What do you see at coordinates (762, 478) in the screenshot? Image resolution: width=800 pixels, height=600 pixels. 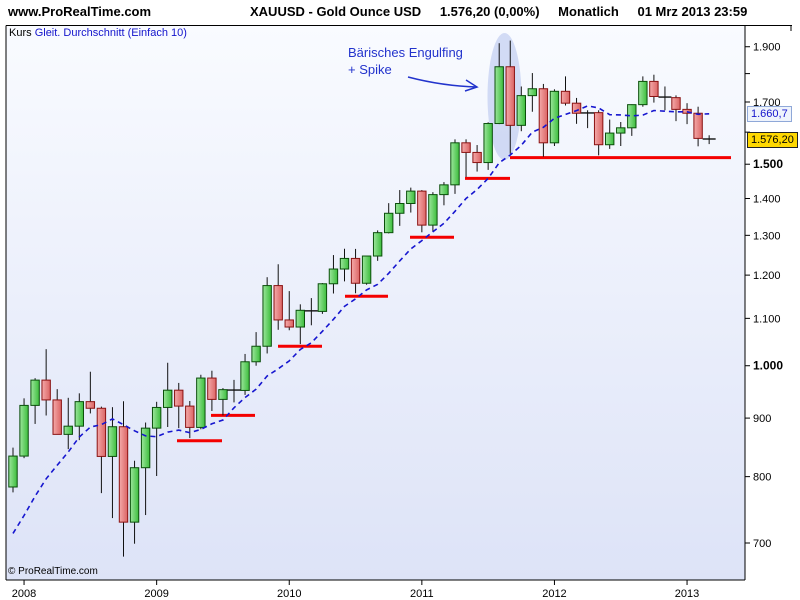 I see `y-tick-label: 800` at bounding box center [762, 478].